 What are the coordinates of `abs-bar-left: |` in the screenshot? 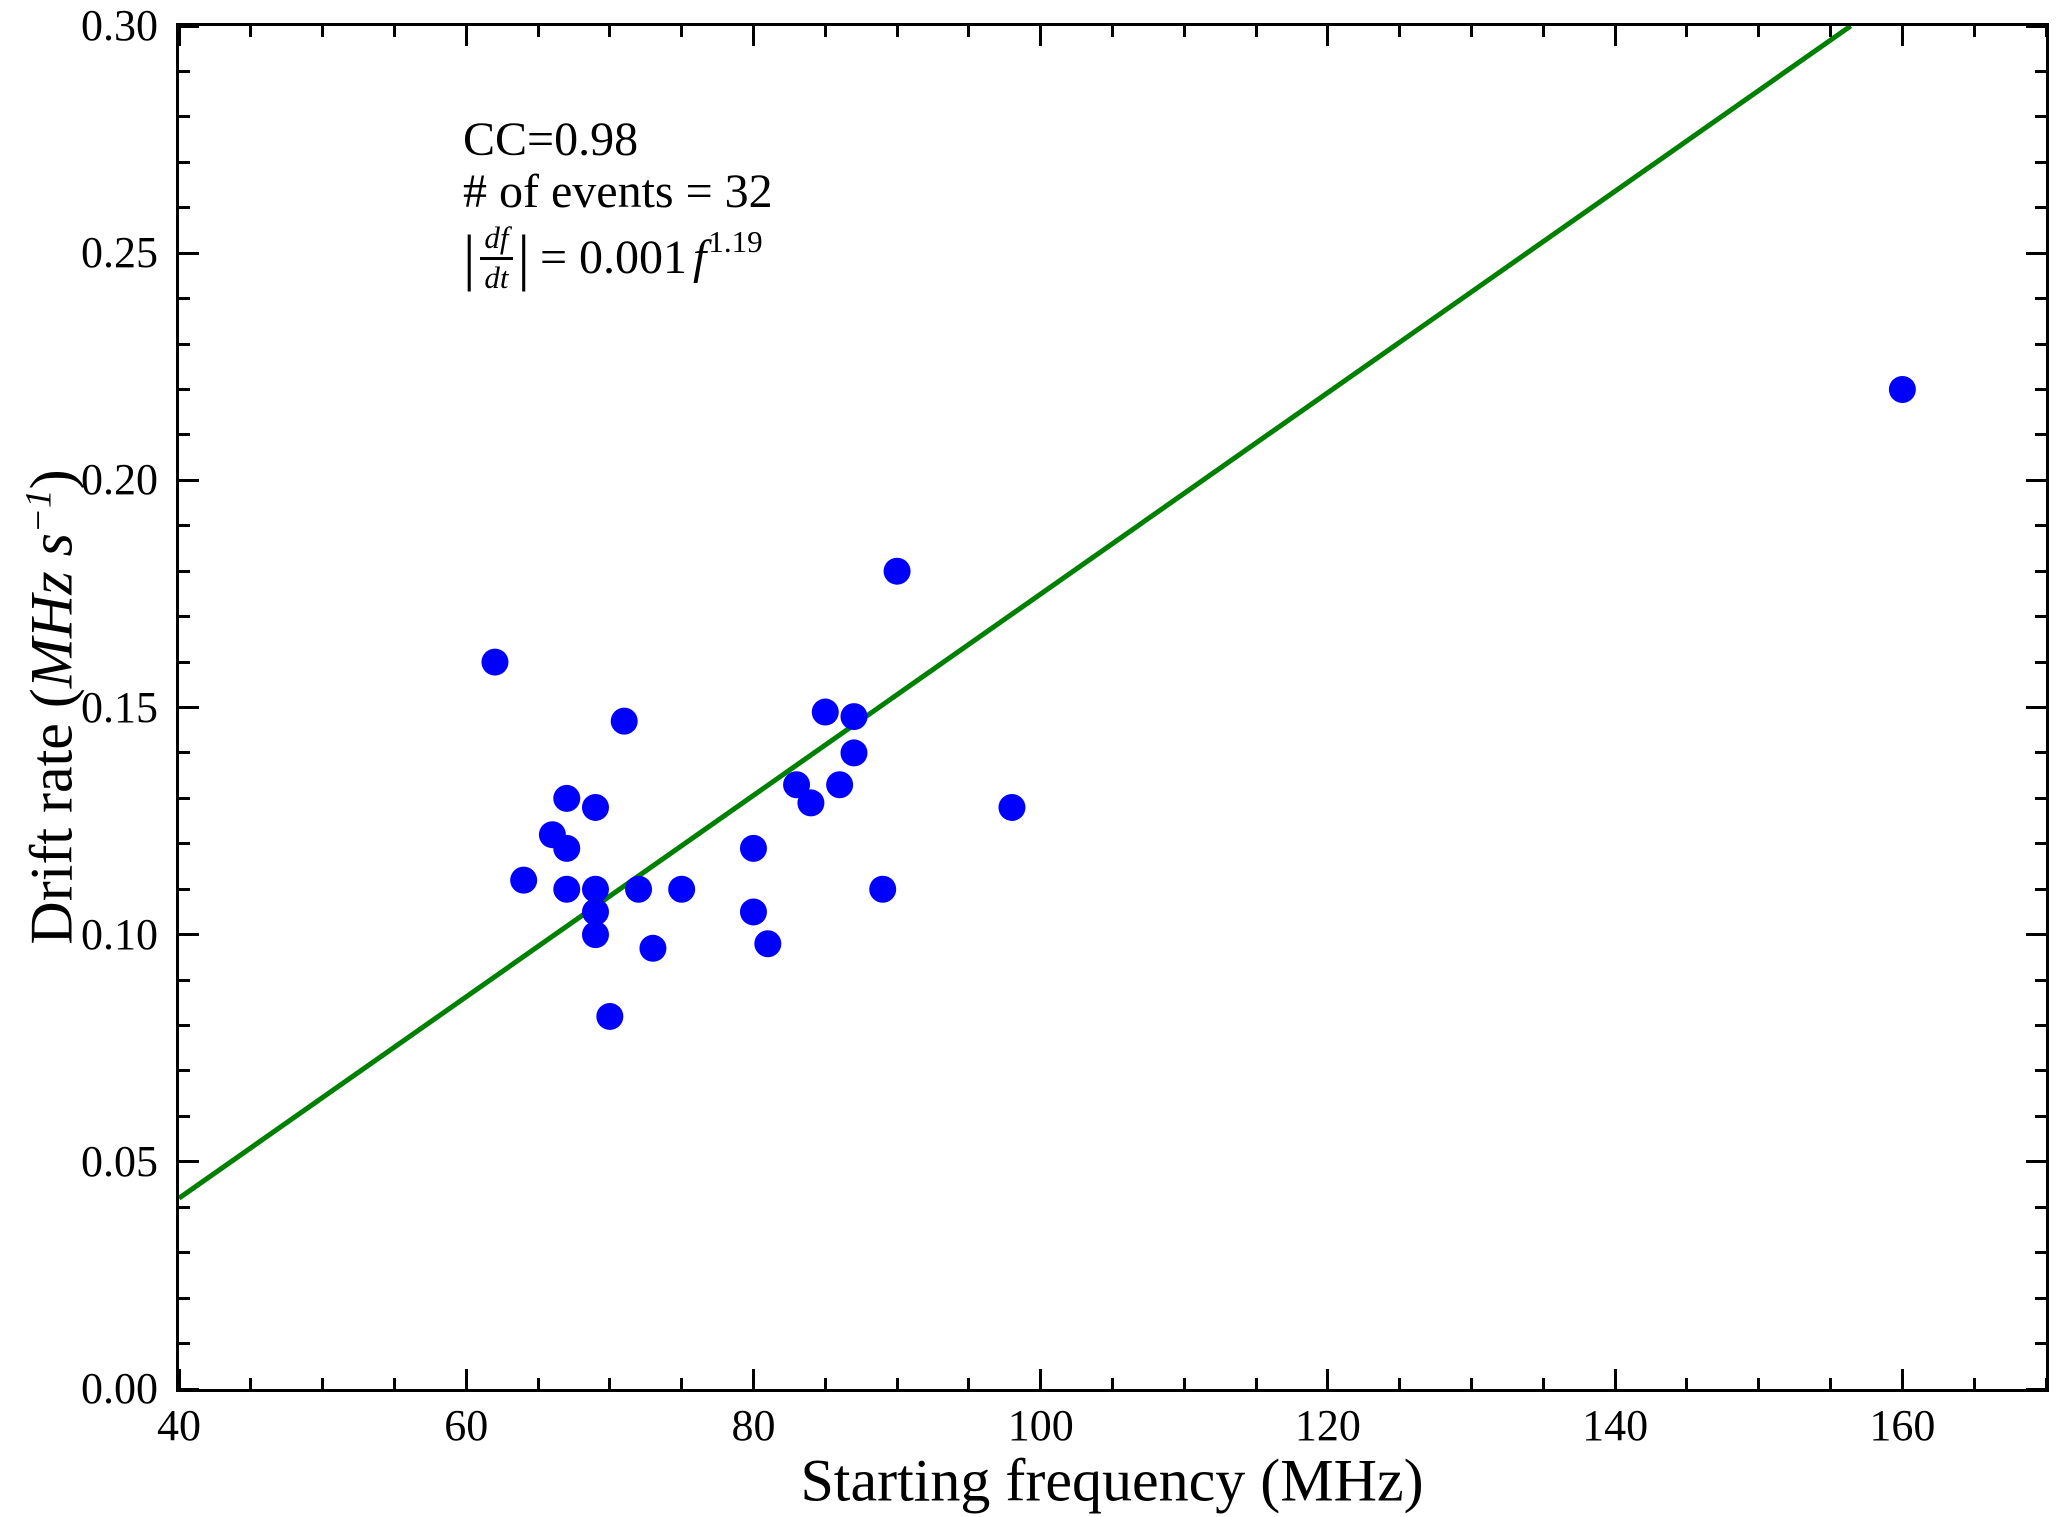 It's located at (469, 258).